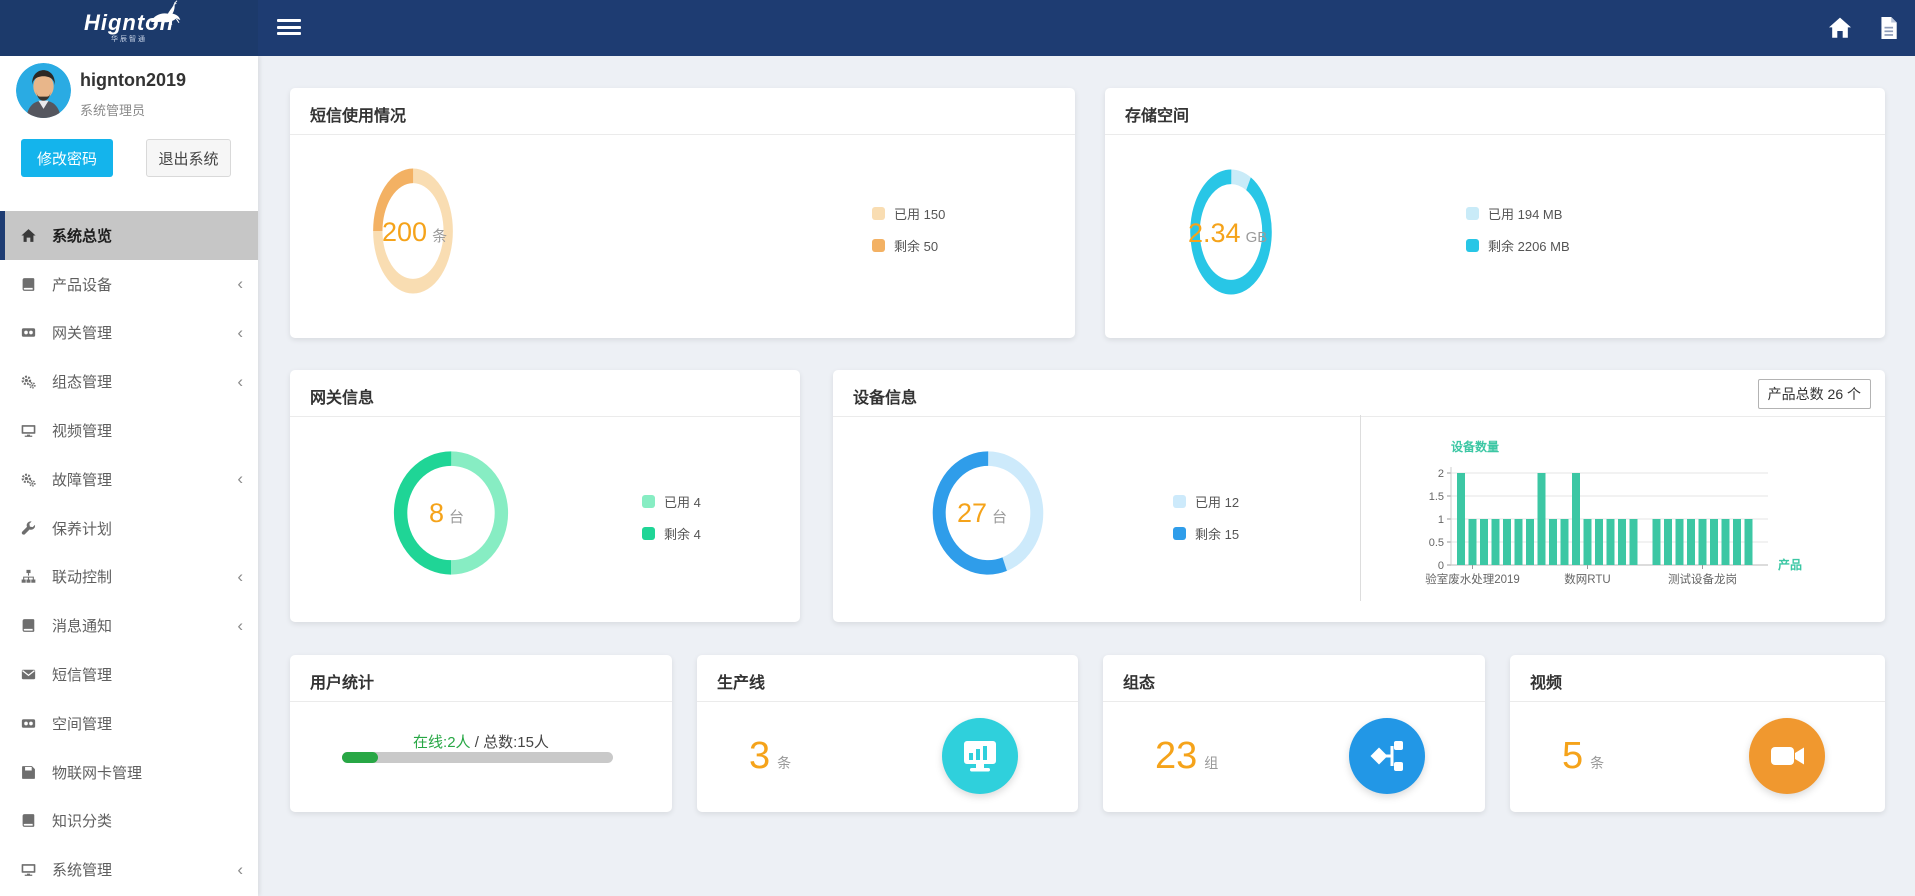 The image size is (1915, 896). I want to click on logout-button: 退出系统, so click(188, 158).